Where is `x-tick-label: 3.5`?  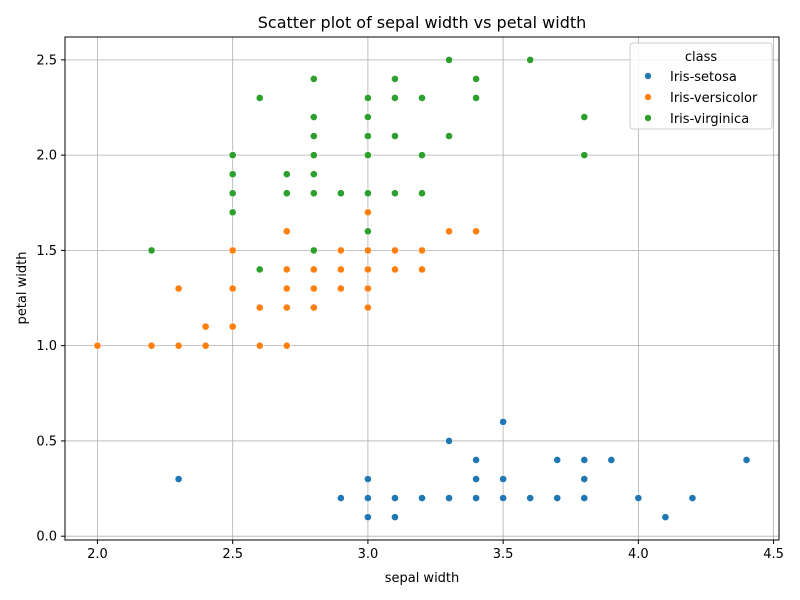
x-tick-label: 3.5 is located at coordinates (503, 554).